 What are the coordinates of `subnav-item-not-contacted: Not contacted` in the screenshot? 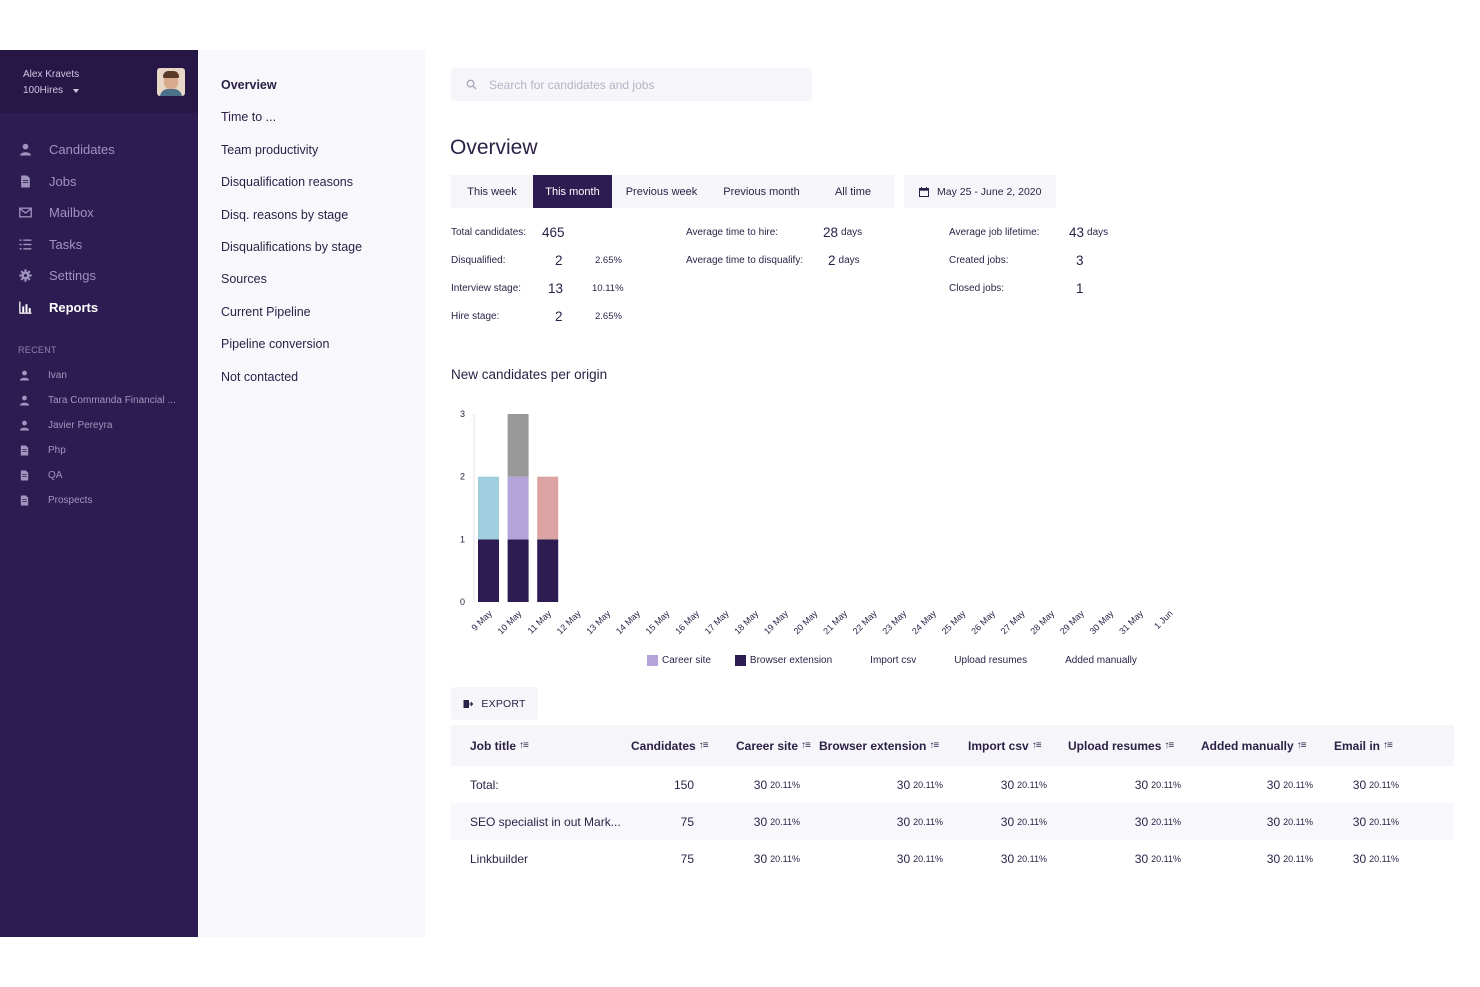 It's located at (260, 376).